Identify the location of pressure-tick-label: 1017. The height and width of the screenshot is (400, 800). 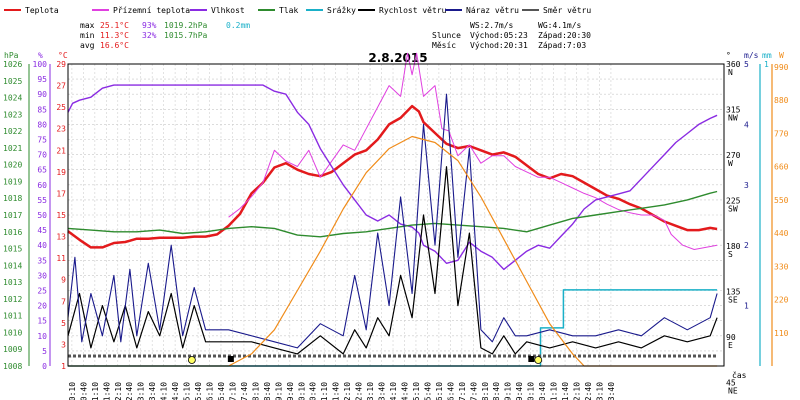
(12, 215).